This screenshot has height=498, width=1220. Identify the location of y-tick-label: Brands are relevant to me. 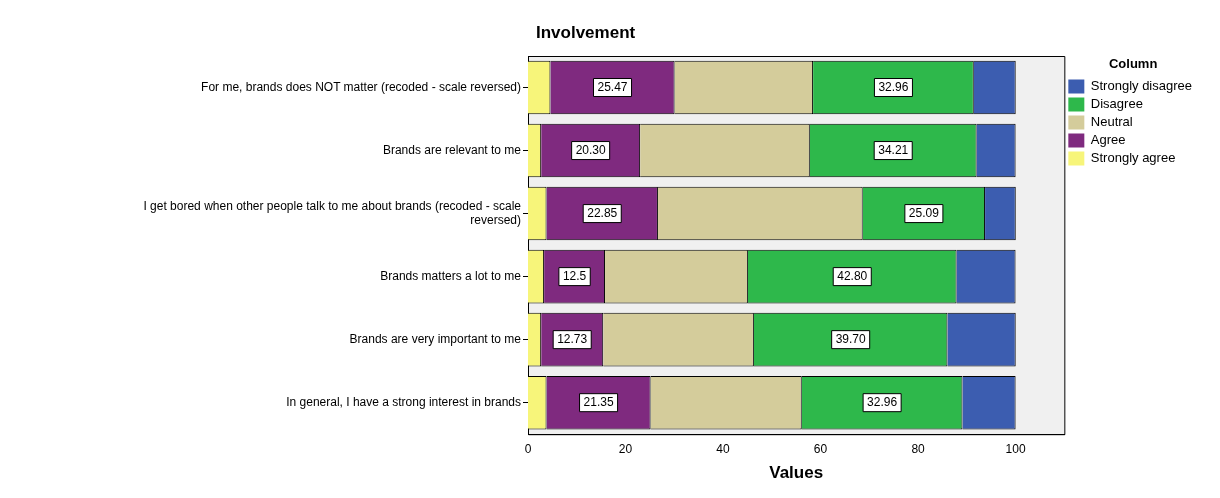
(452, 149).